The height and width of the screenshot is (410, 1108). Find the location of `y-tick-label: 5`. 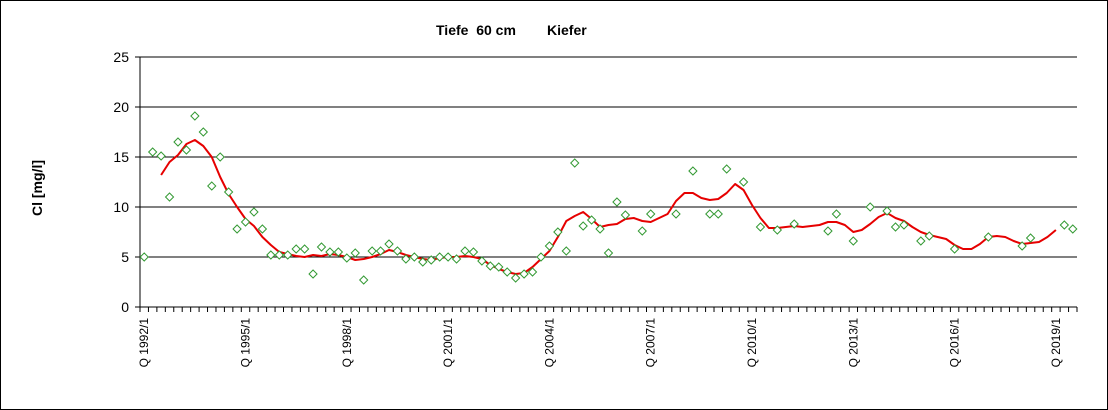

y-tick-label: 5 is located at coordinates (125, 257).